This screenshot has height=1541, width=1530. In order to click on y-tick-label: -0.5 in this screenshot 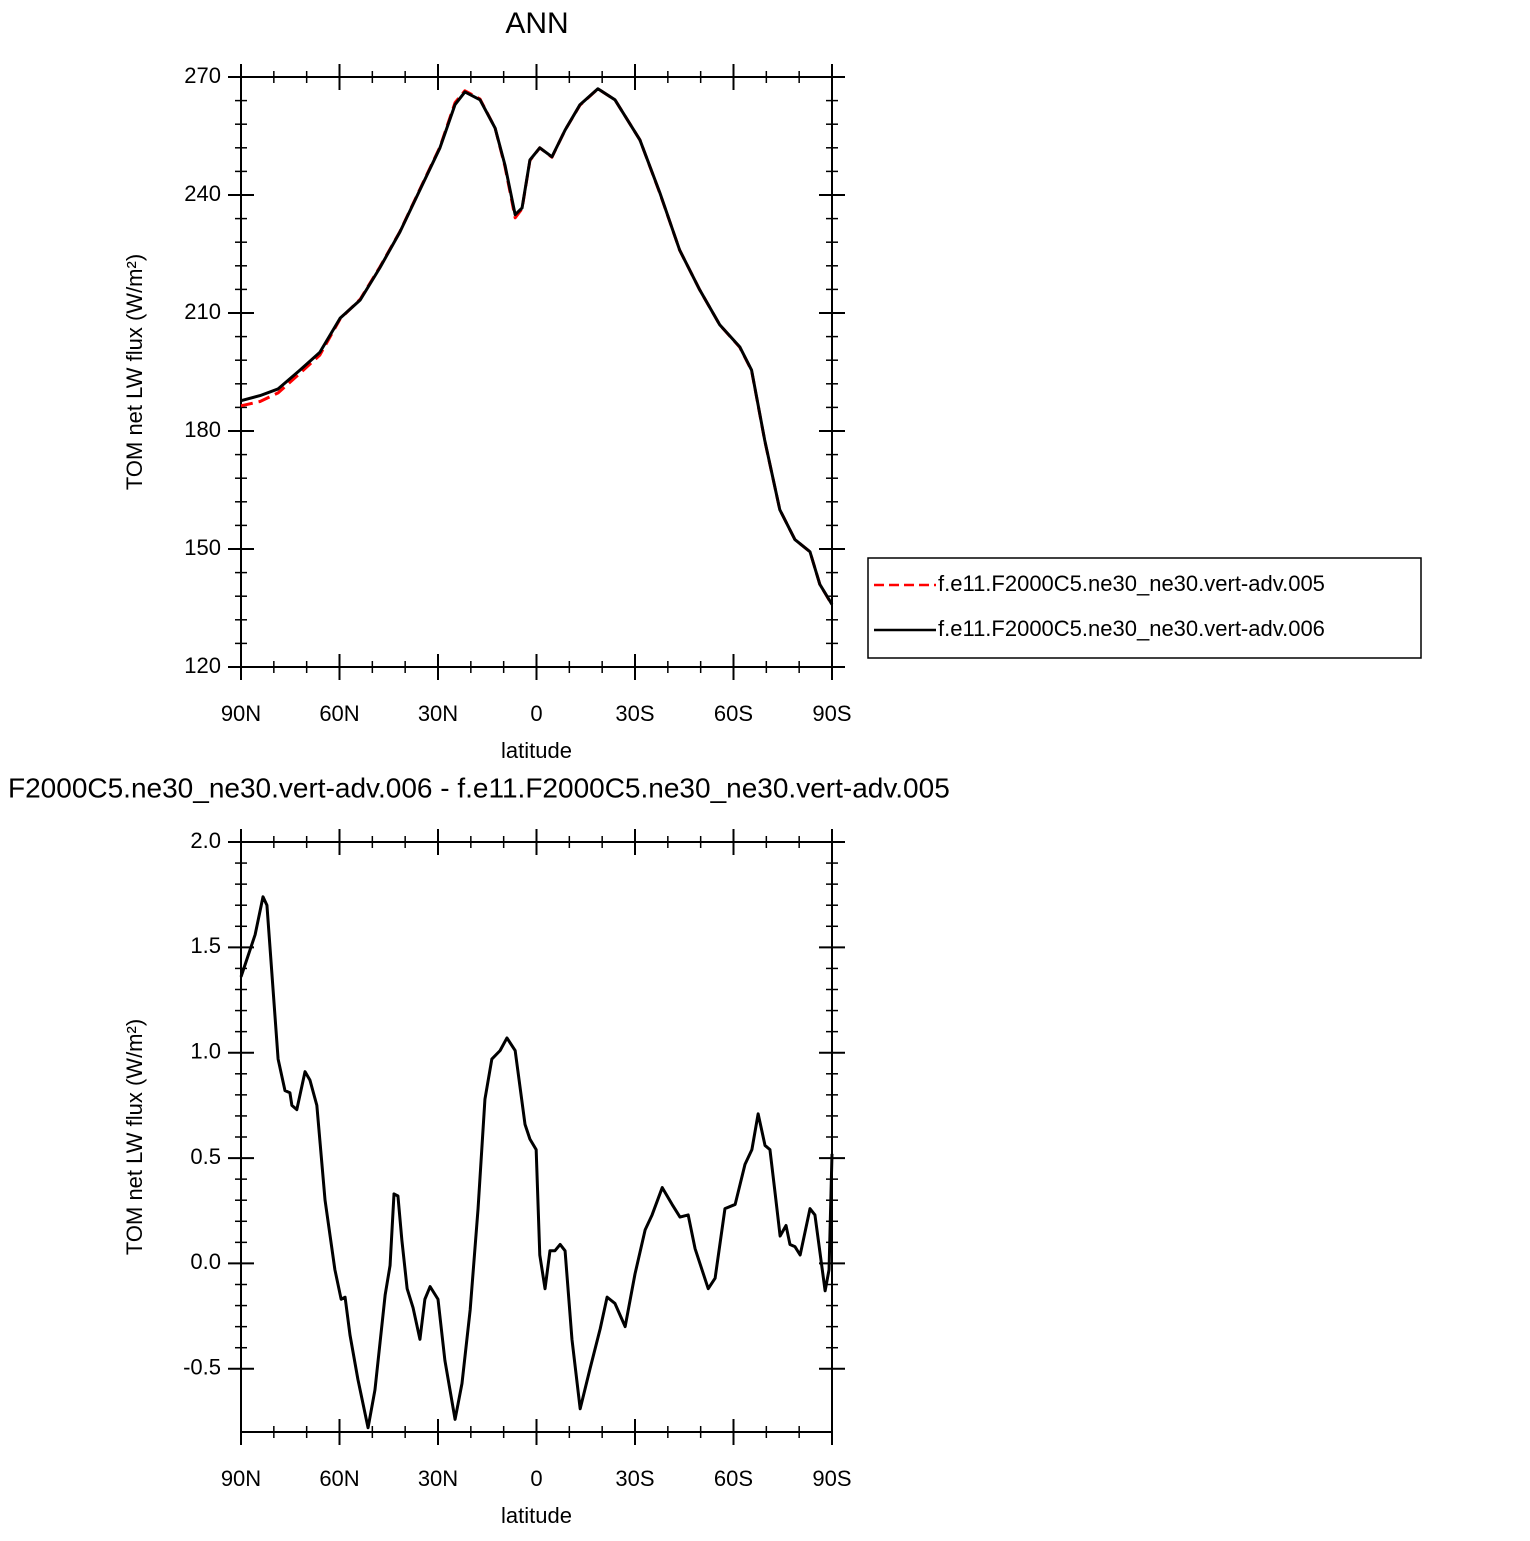, I will do `click(202, 1367)`.